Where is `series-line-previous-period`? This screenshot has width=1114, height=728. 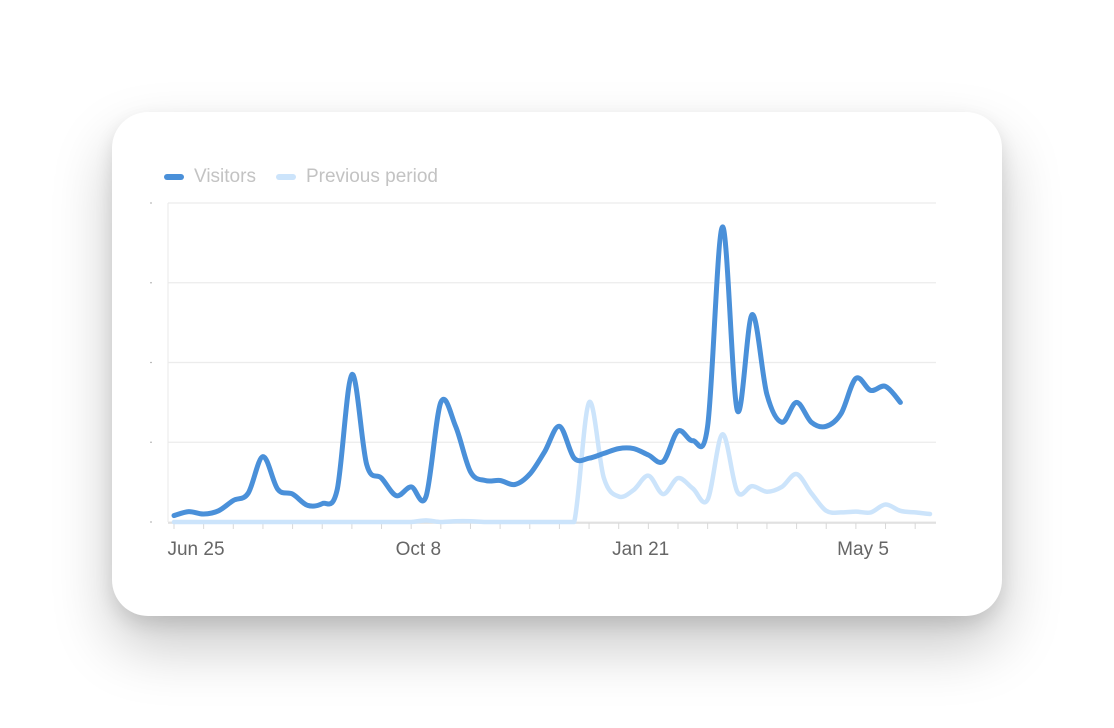 series-line-previous-period is located at coordinates (552, 462).